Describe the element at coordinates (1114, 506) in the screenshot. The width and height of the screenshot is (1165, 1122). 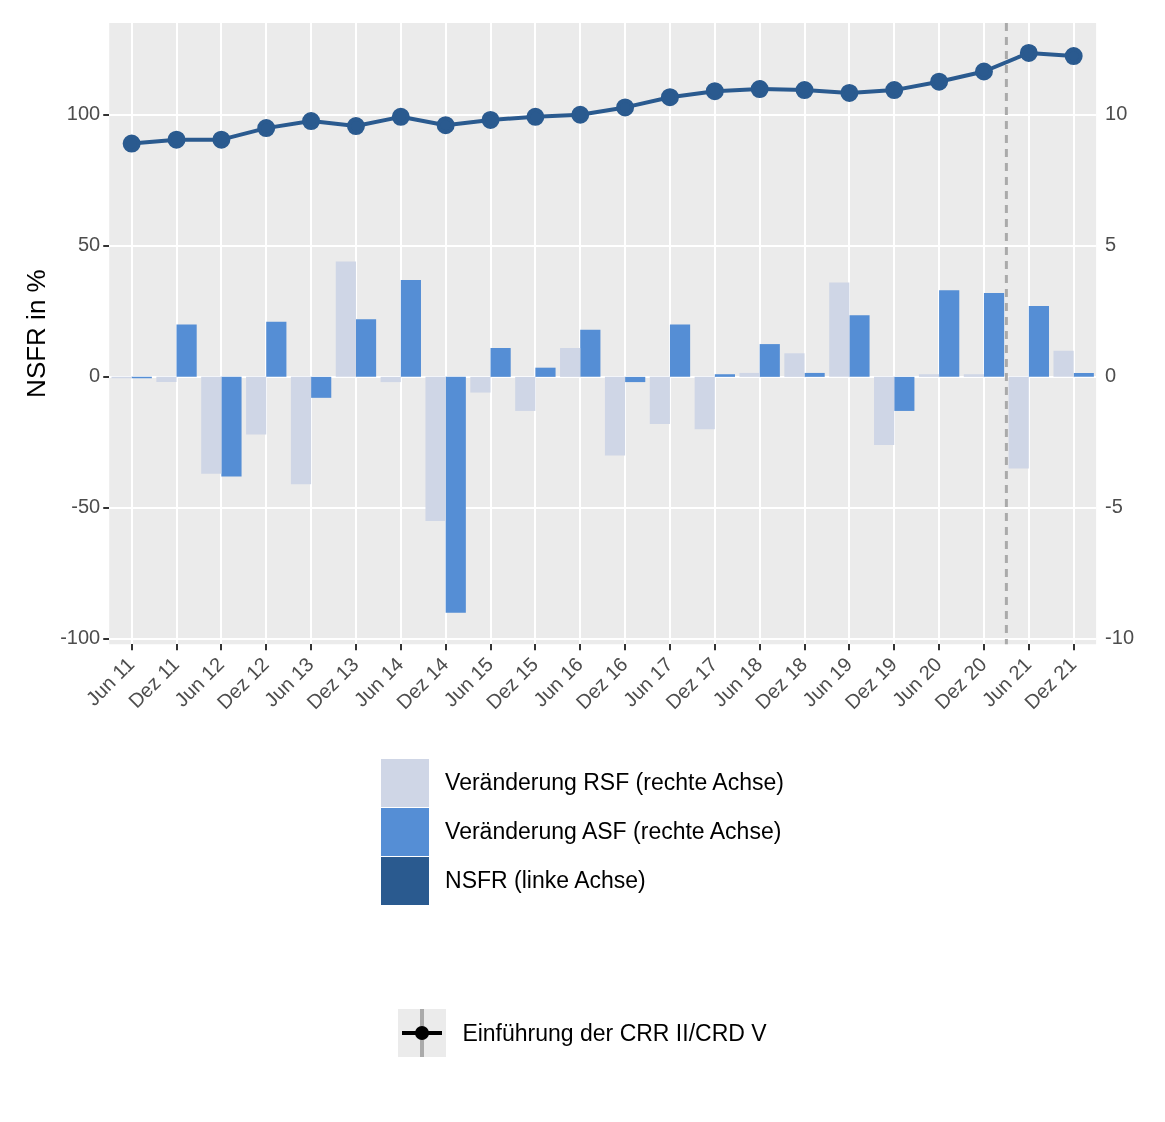
I see `y2-tick-label: -5` at that location.